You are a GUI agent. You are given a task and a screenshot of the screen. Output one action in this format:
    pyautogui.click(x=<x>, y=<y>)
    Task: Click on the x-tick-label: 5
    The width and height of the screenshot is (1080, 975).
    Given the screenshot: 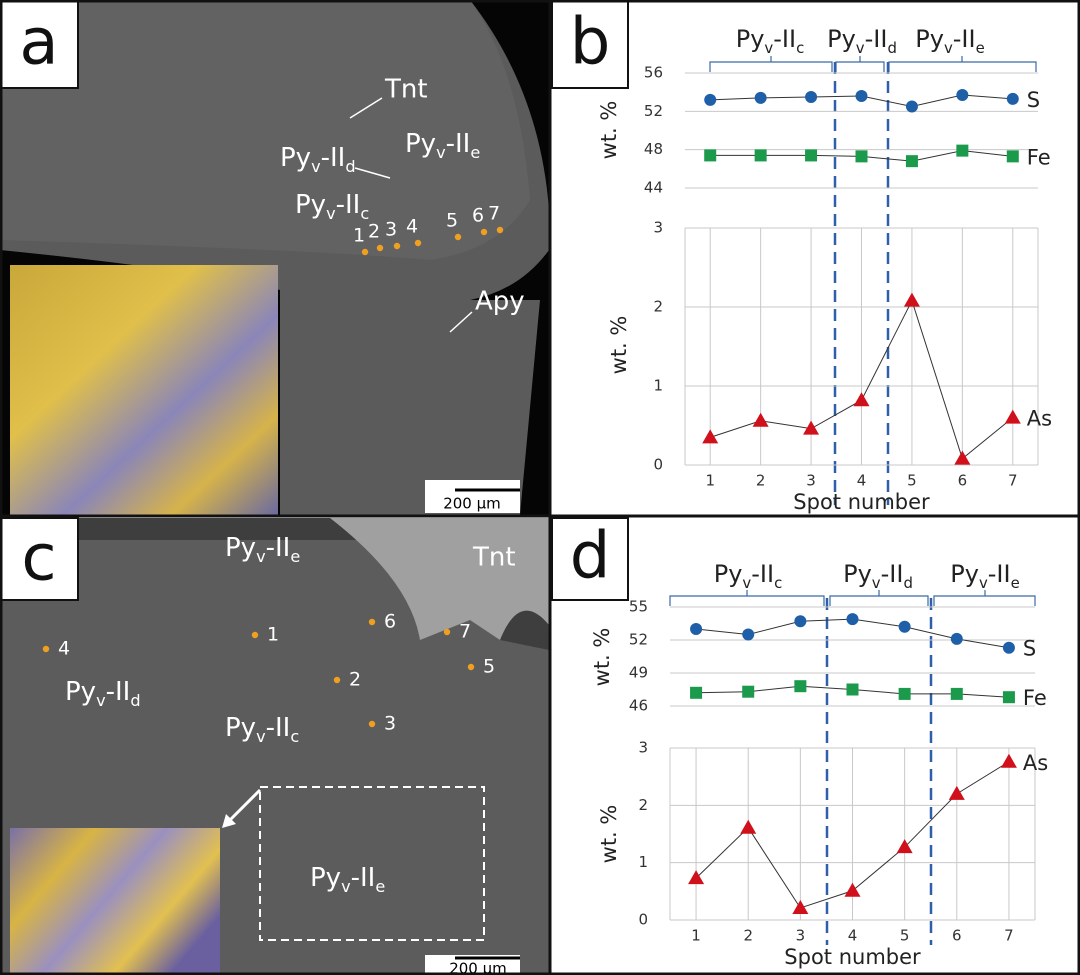 What is the action you would take?
    pyautogui.click(x=912, y=481)
    